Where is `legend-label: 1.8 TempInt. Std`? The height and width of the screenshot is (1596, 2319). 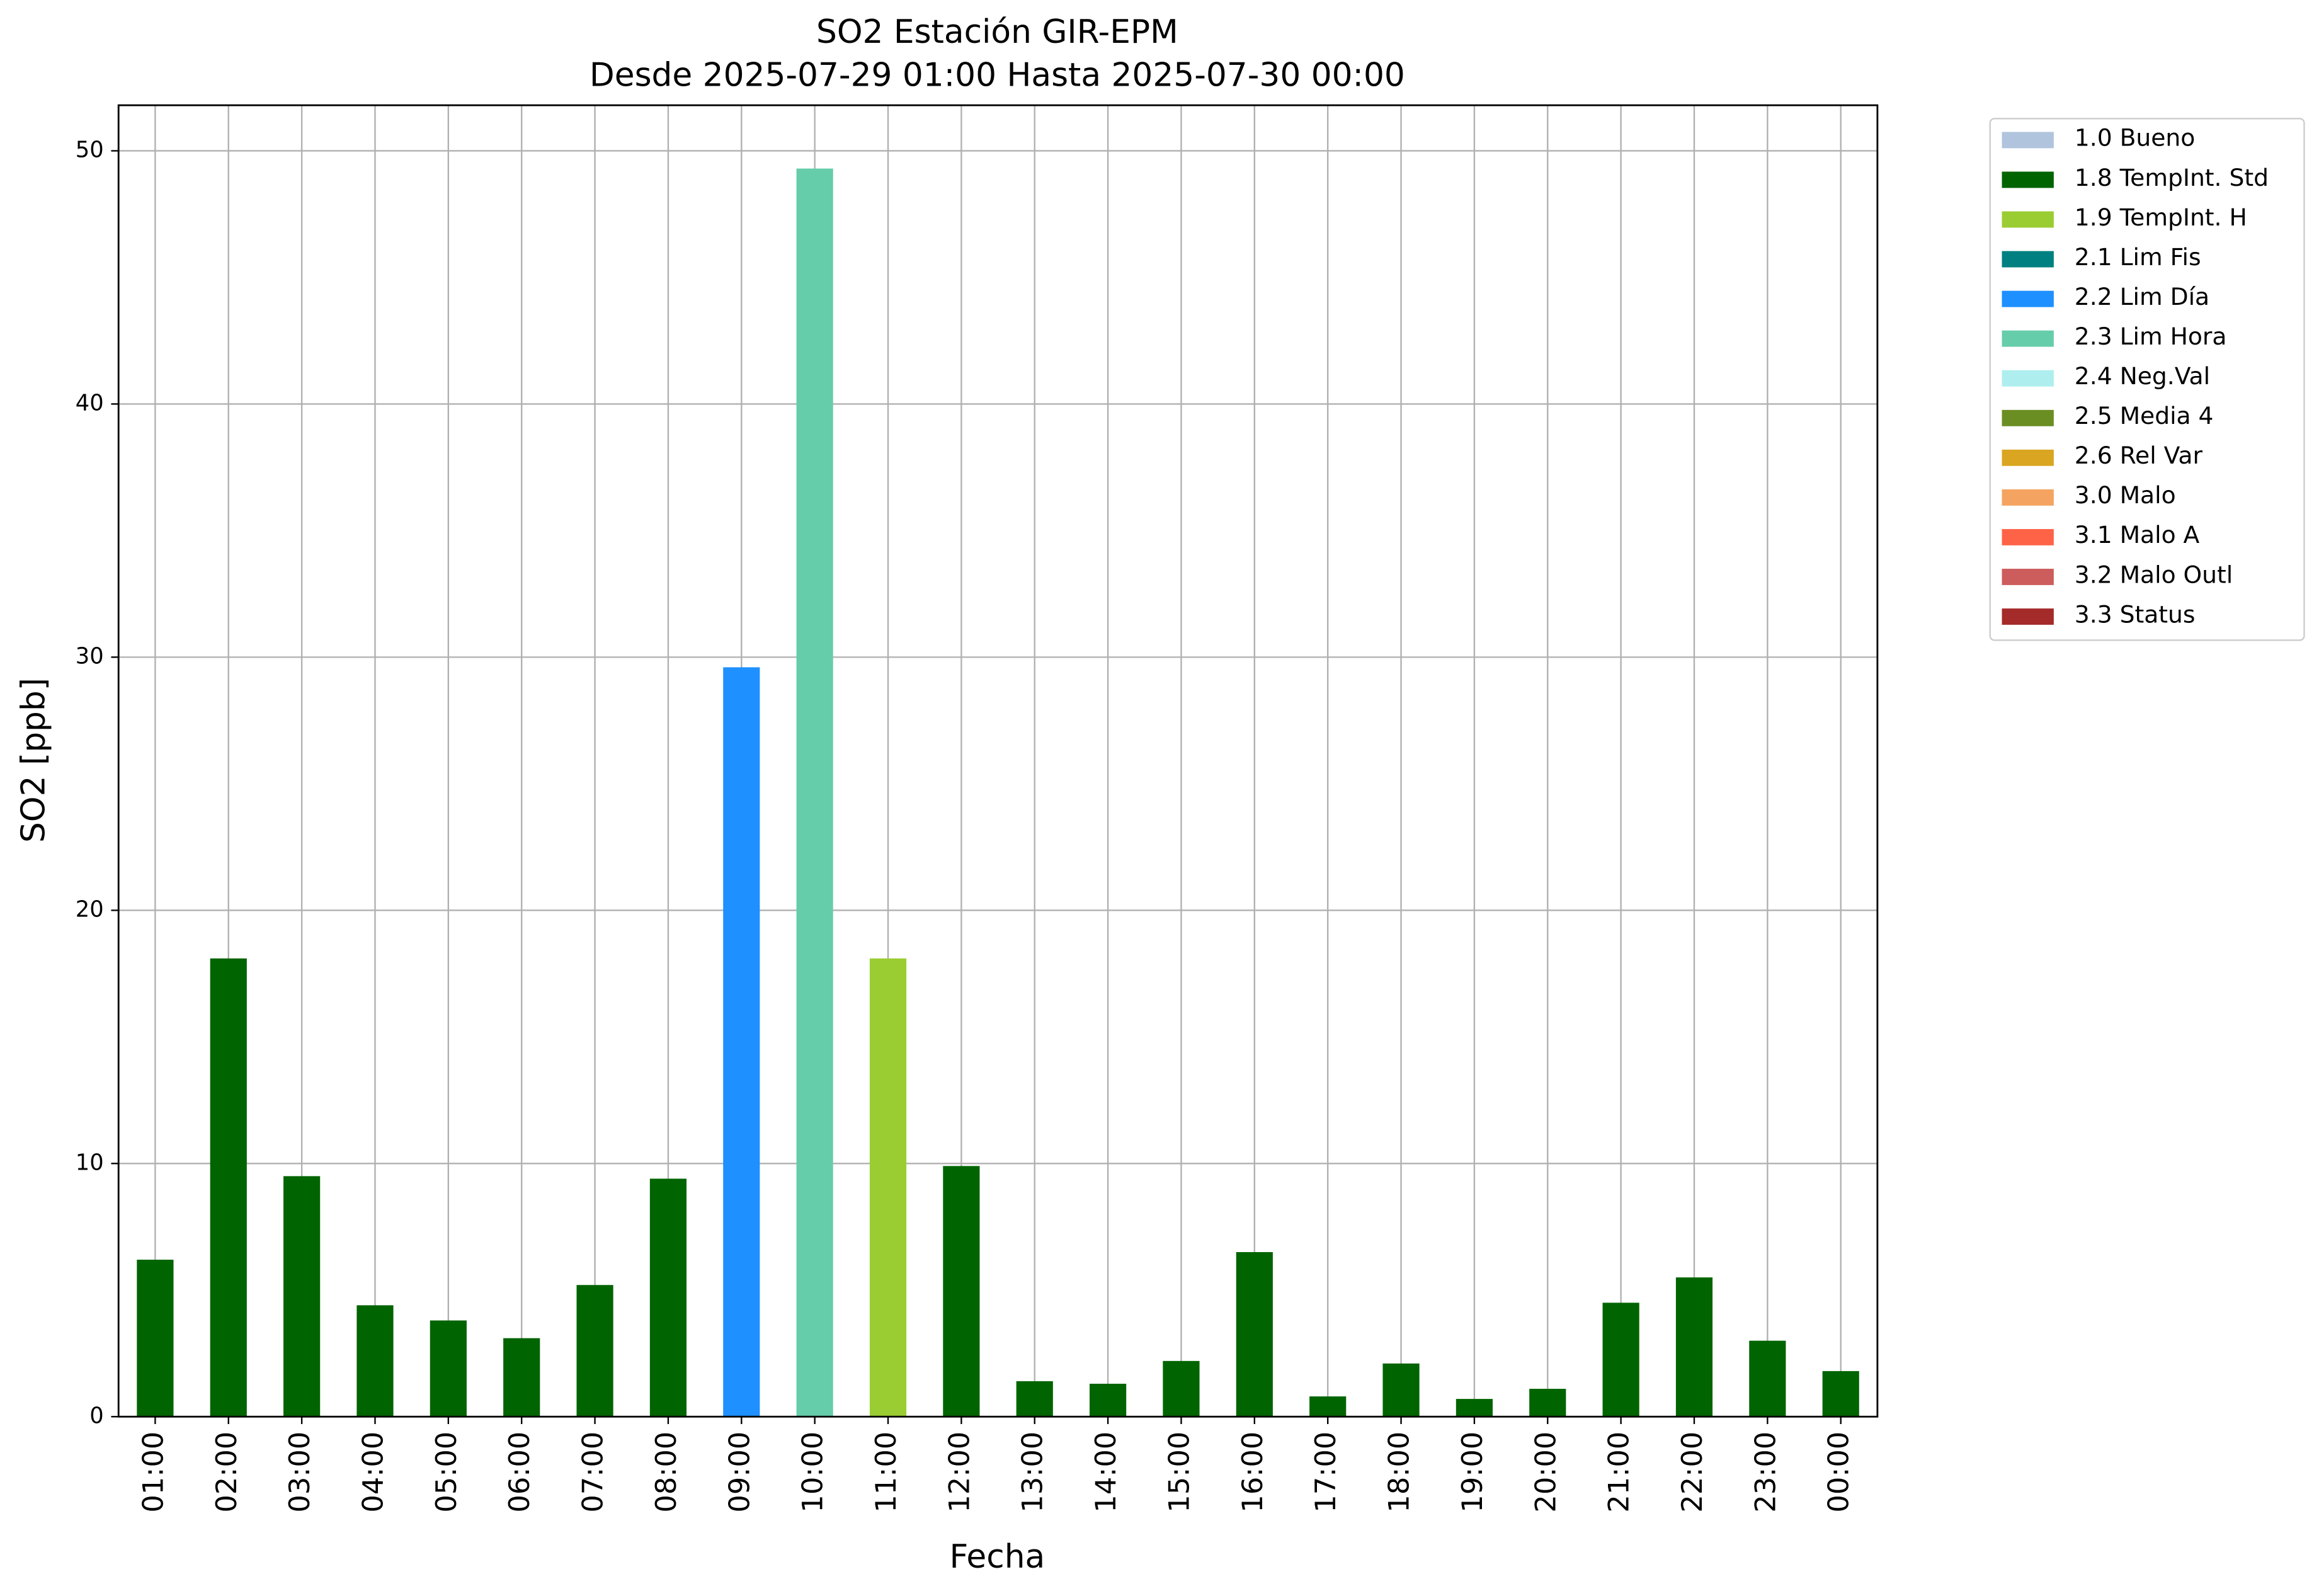
legend-label: 1.8 TempInt. Std is located at coordinates (2172, 177).